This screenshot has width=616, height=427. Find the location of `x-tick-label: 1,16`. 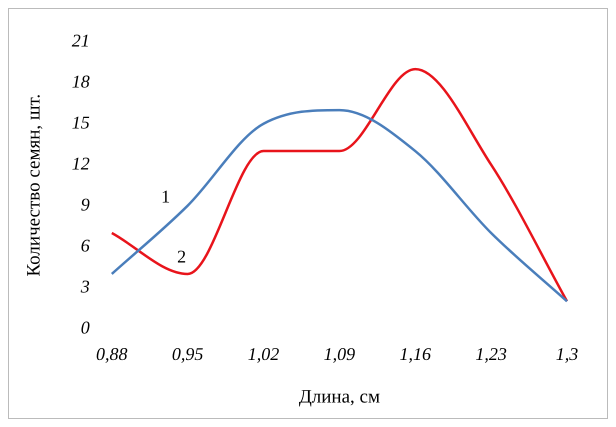

x-tick-label: 1,16 is located at coordinates (416, 354).